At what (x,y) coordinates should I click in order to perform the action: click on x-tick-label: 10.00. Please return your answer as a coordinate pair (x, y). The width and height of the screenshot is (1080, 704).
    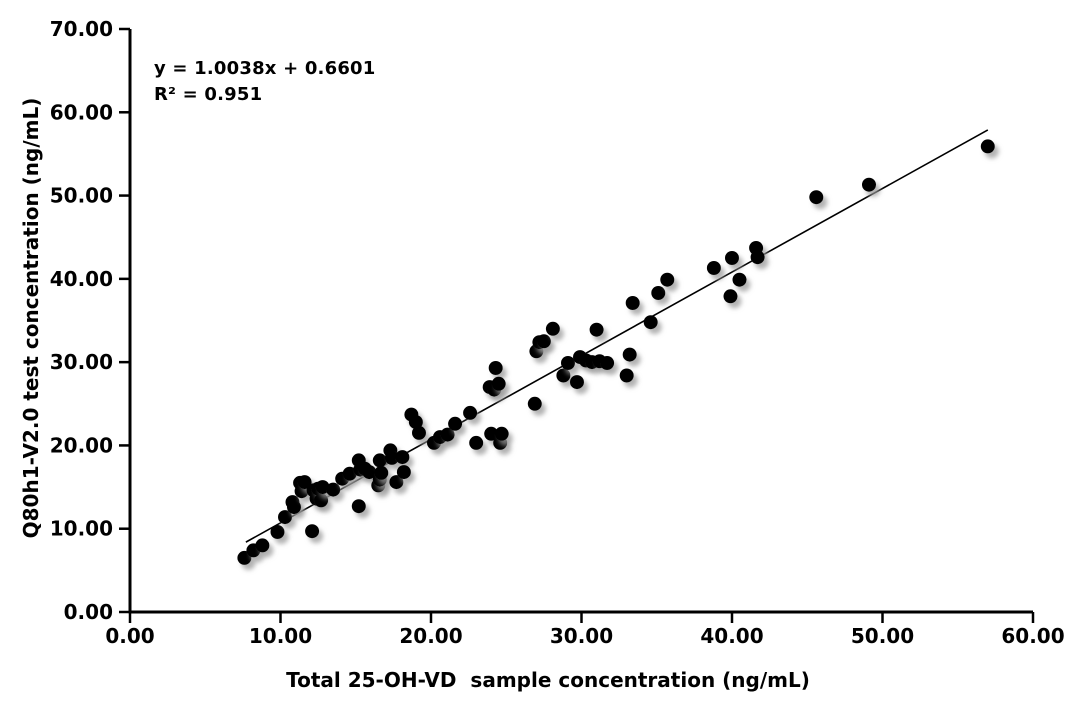
    Looking at the image, I should click on (280, 636).